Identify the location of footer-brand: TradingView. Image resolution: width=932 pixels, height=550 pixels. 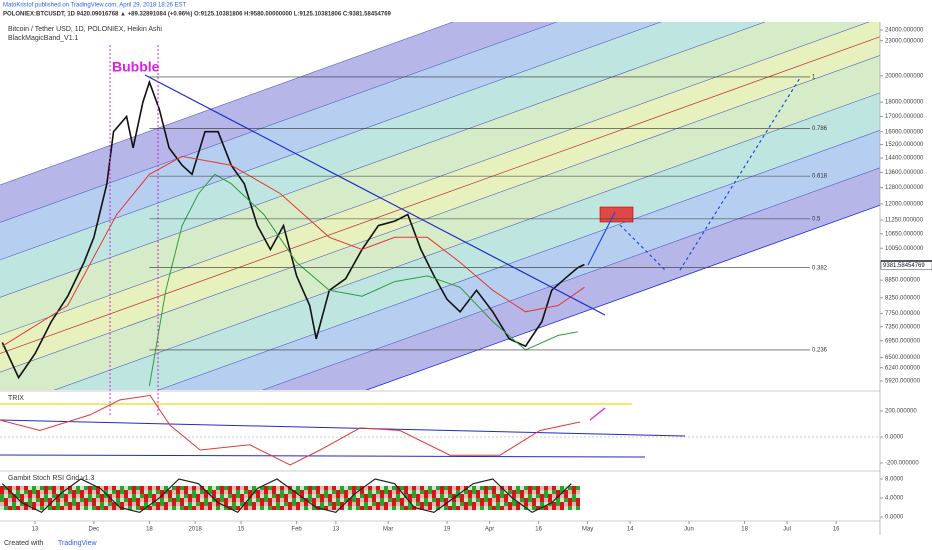
(77, 543).